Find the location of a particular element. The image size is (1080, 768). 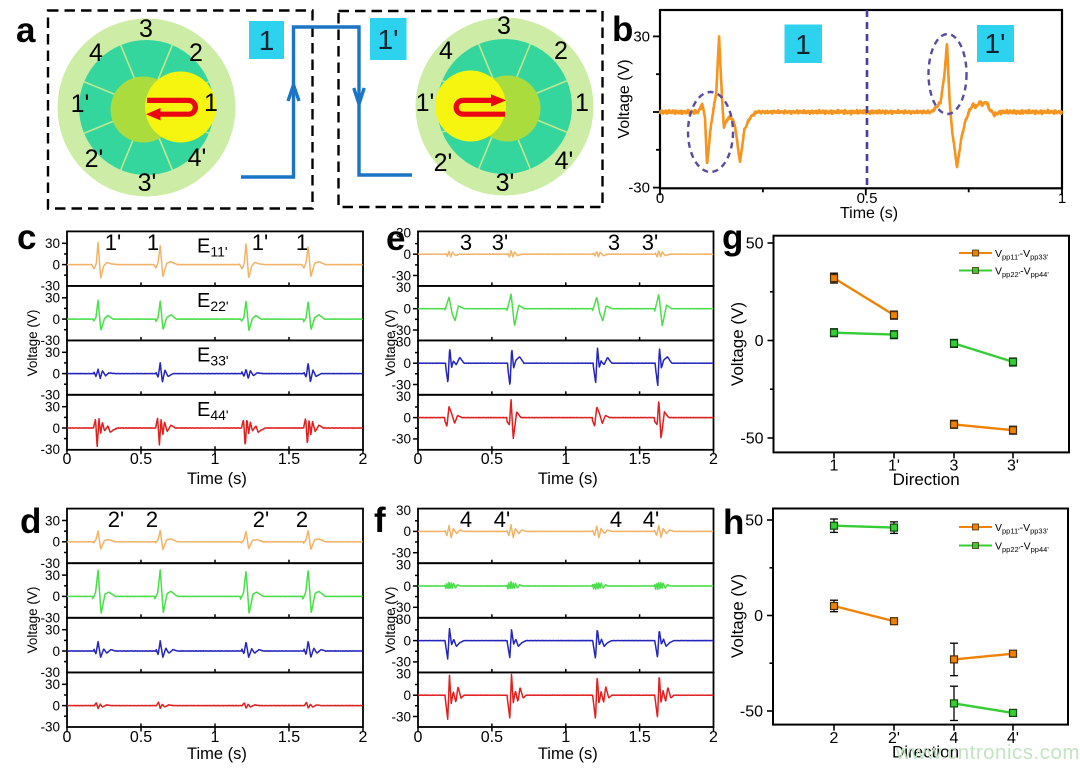

svg-text: -50 is located at coordinates (751, 711).